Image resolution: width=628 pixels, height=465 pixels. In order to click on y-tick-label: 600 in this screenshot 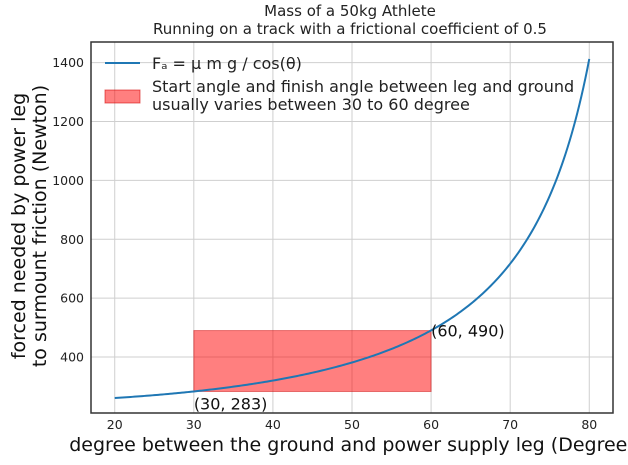, I will do `click(72, 298)`.